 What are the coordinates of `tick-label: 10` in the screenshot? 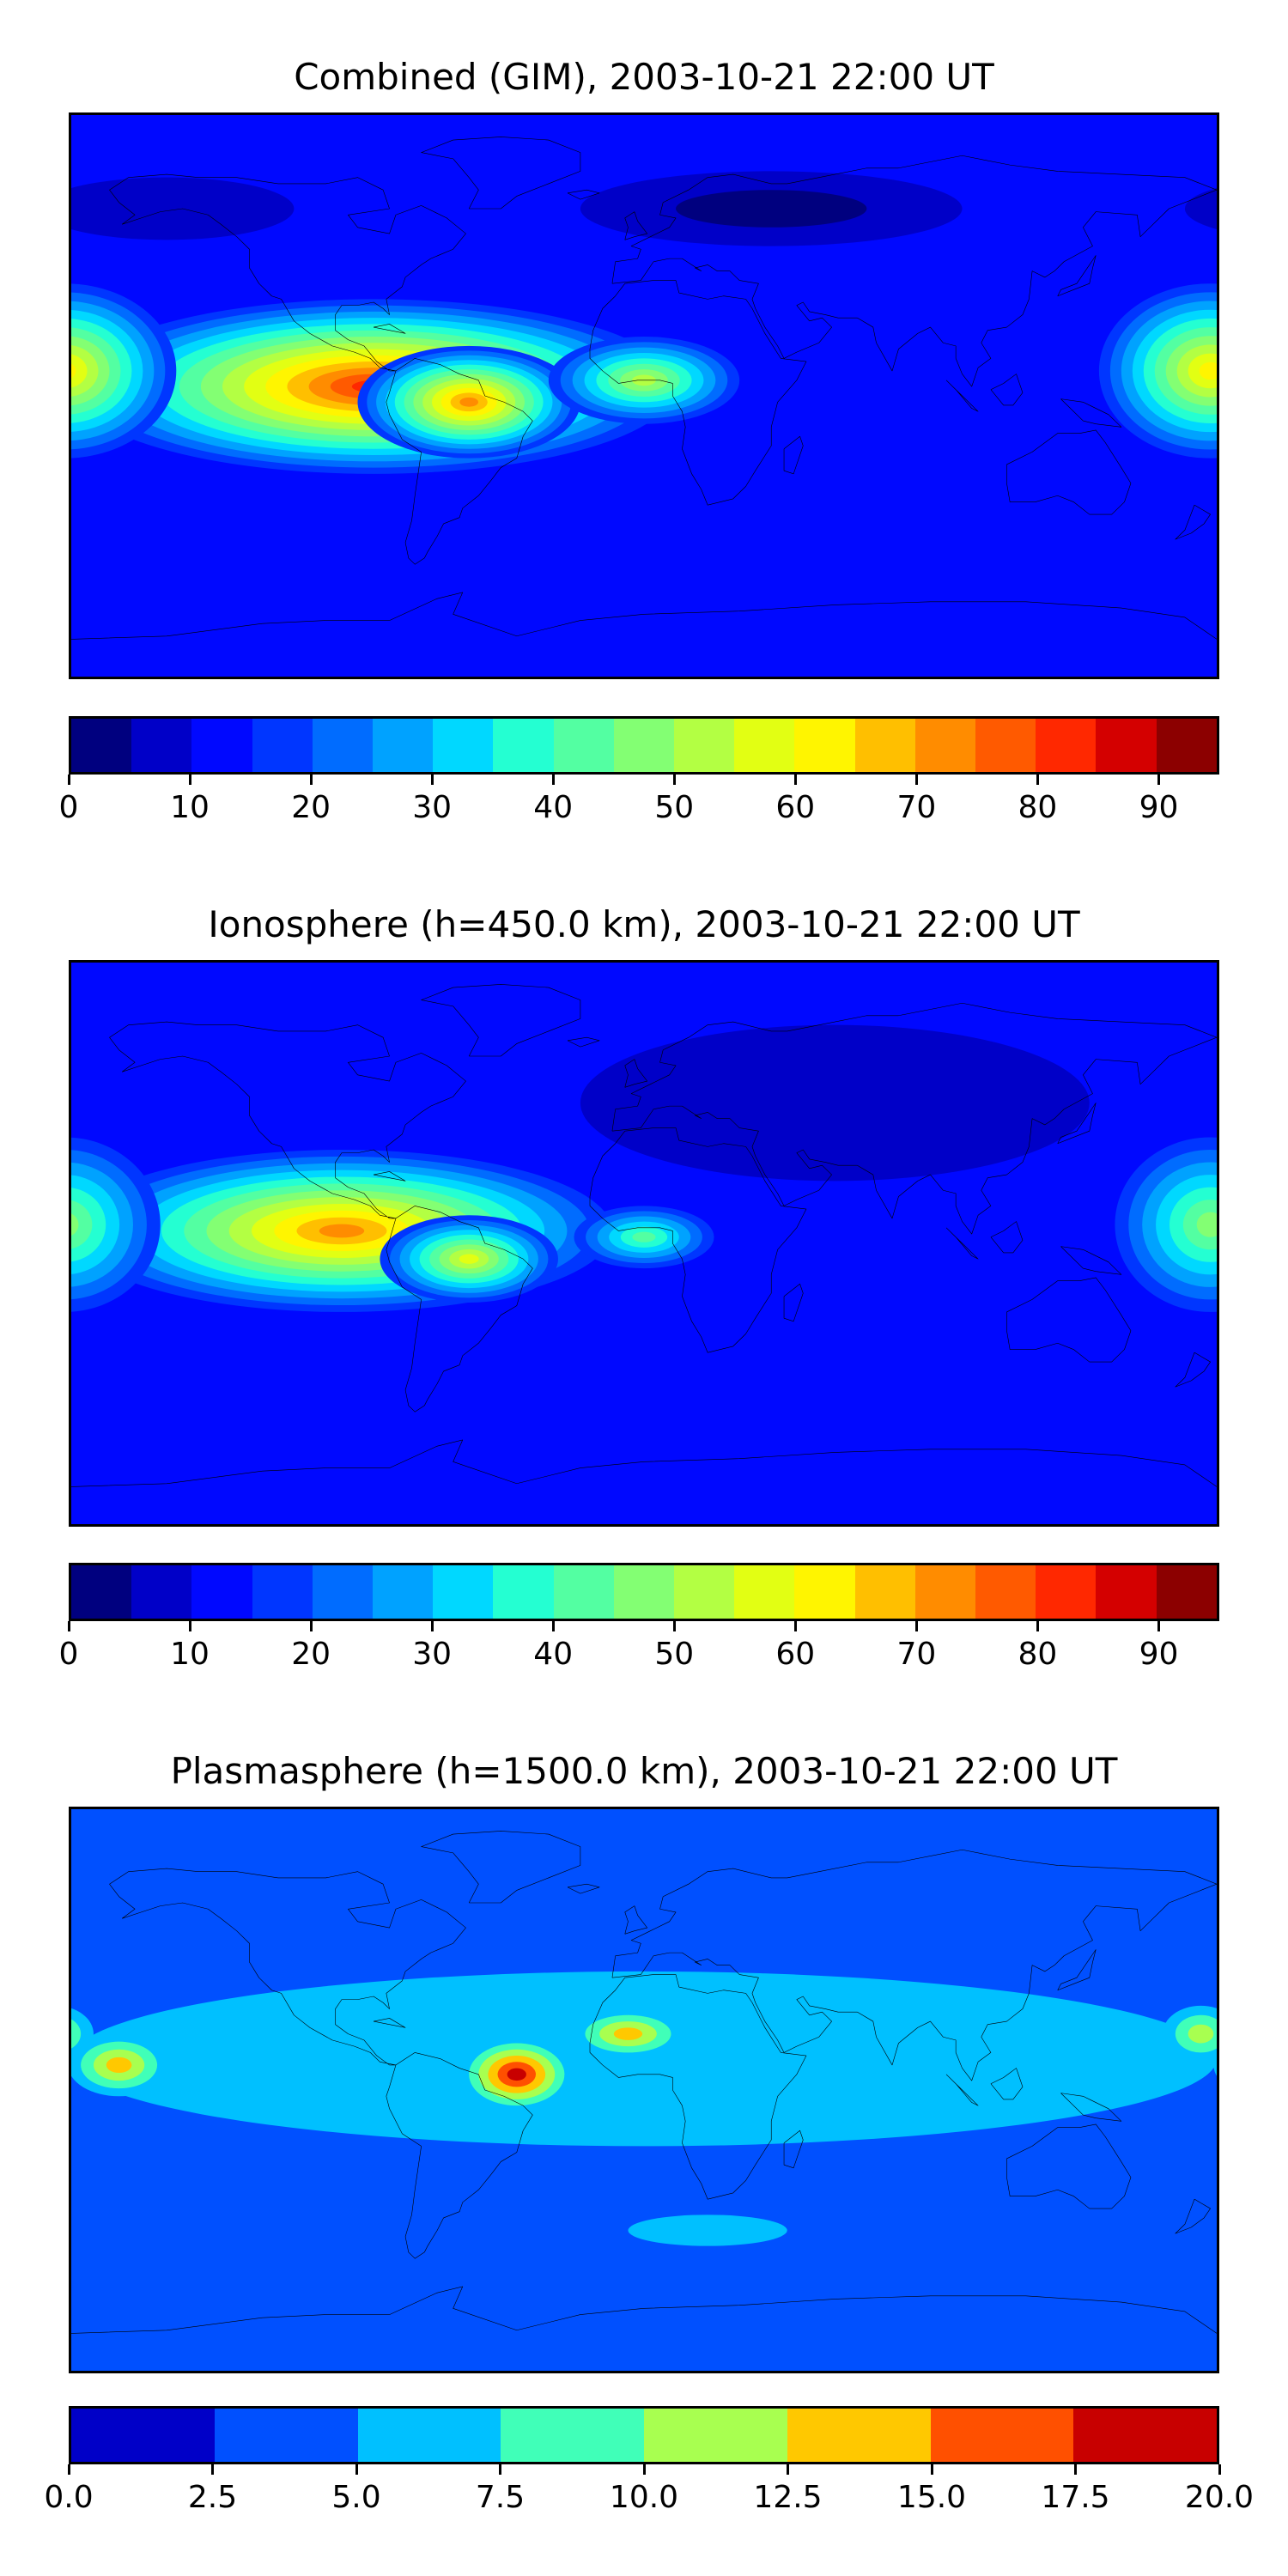 It's located at (190, 1654).